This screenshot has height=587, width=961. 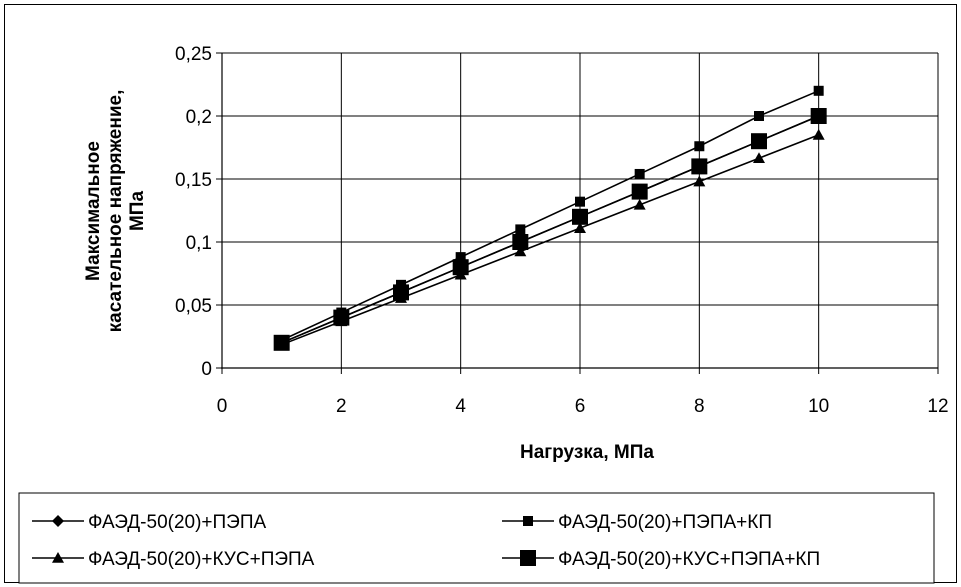 What do you see at coordinates (137, 211) in the screenshot?
I see `y-axis-title-line: МПа` at bounding box center [137, 211].